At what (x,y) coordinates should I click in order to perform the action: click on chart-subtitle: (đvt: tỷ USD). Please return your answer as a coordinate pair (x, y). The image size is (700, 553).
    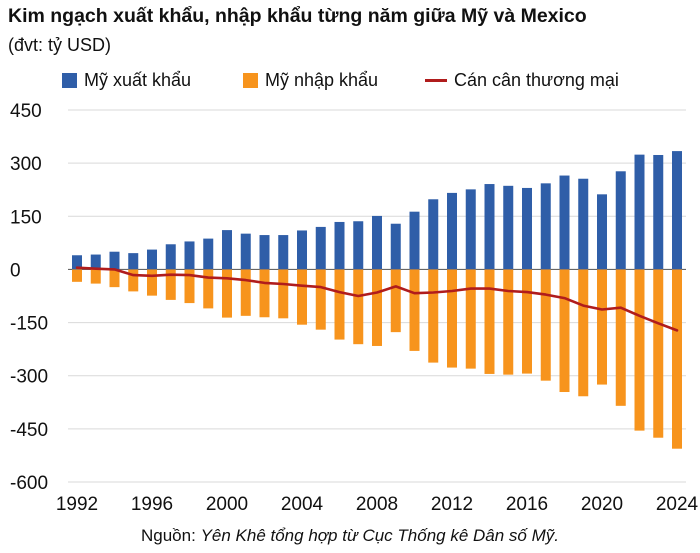
    Looking at the image, I should click on (60, 45).